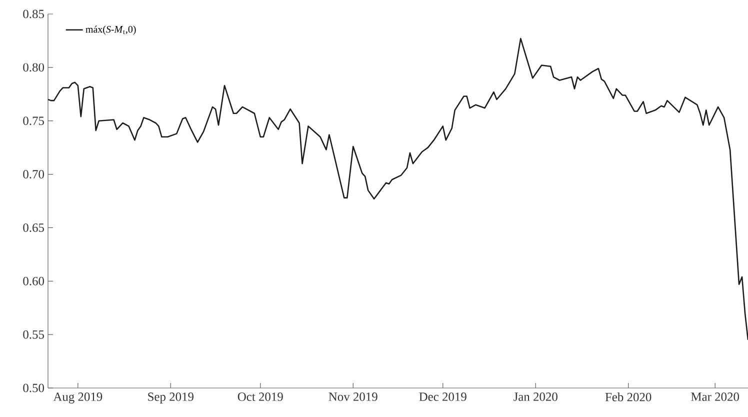 The image size is (748, 417). What do you see at coordinates (33, 14) in the screenshot?
I see `y-tick-label: 0.85` at bounding box center [33, 14].